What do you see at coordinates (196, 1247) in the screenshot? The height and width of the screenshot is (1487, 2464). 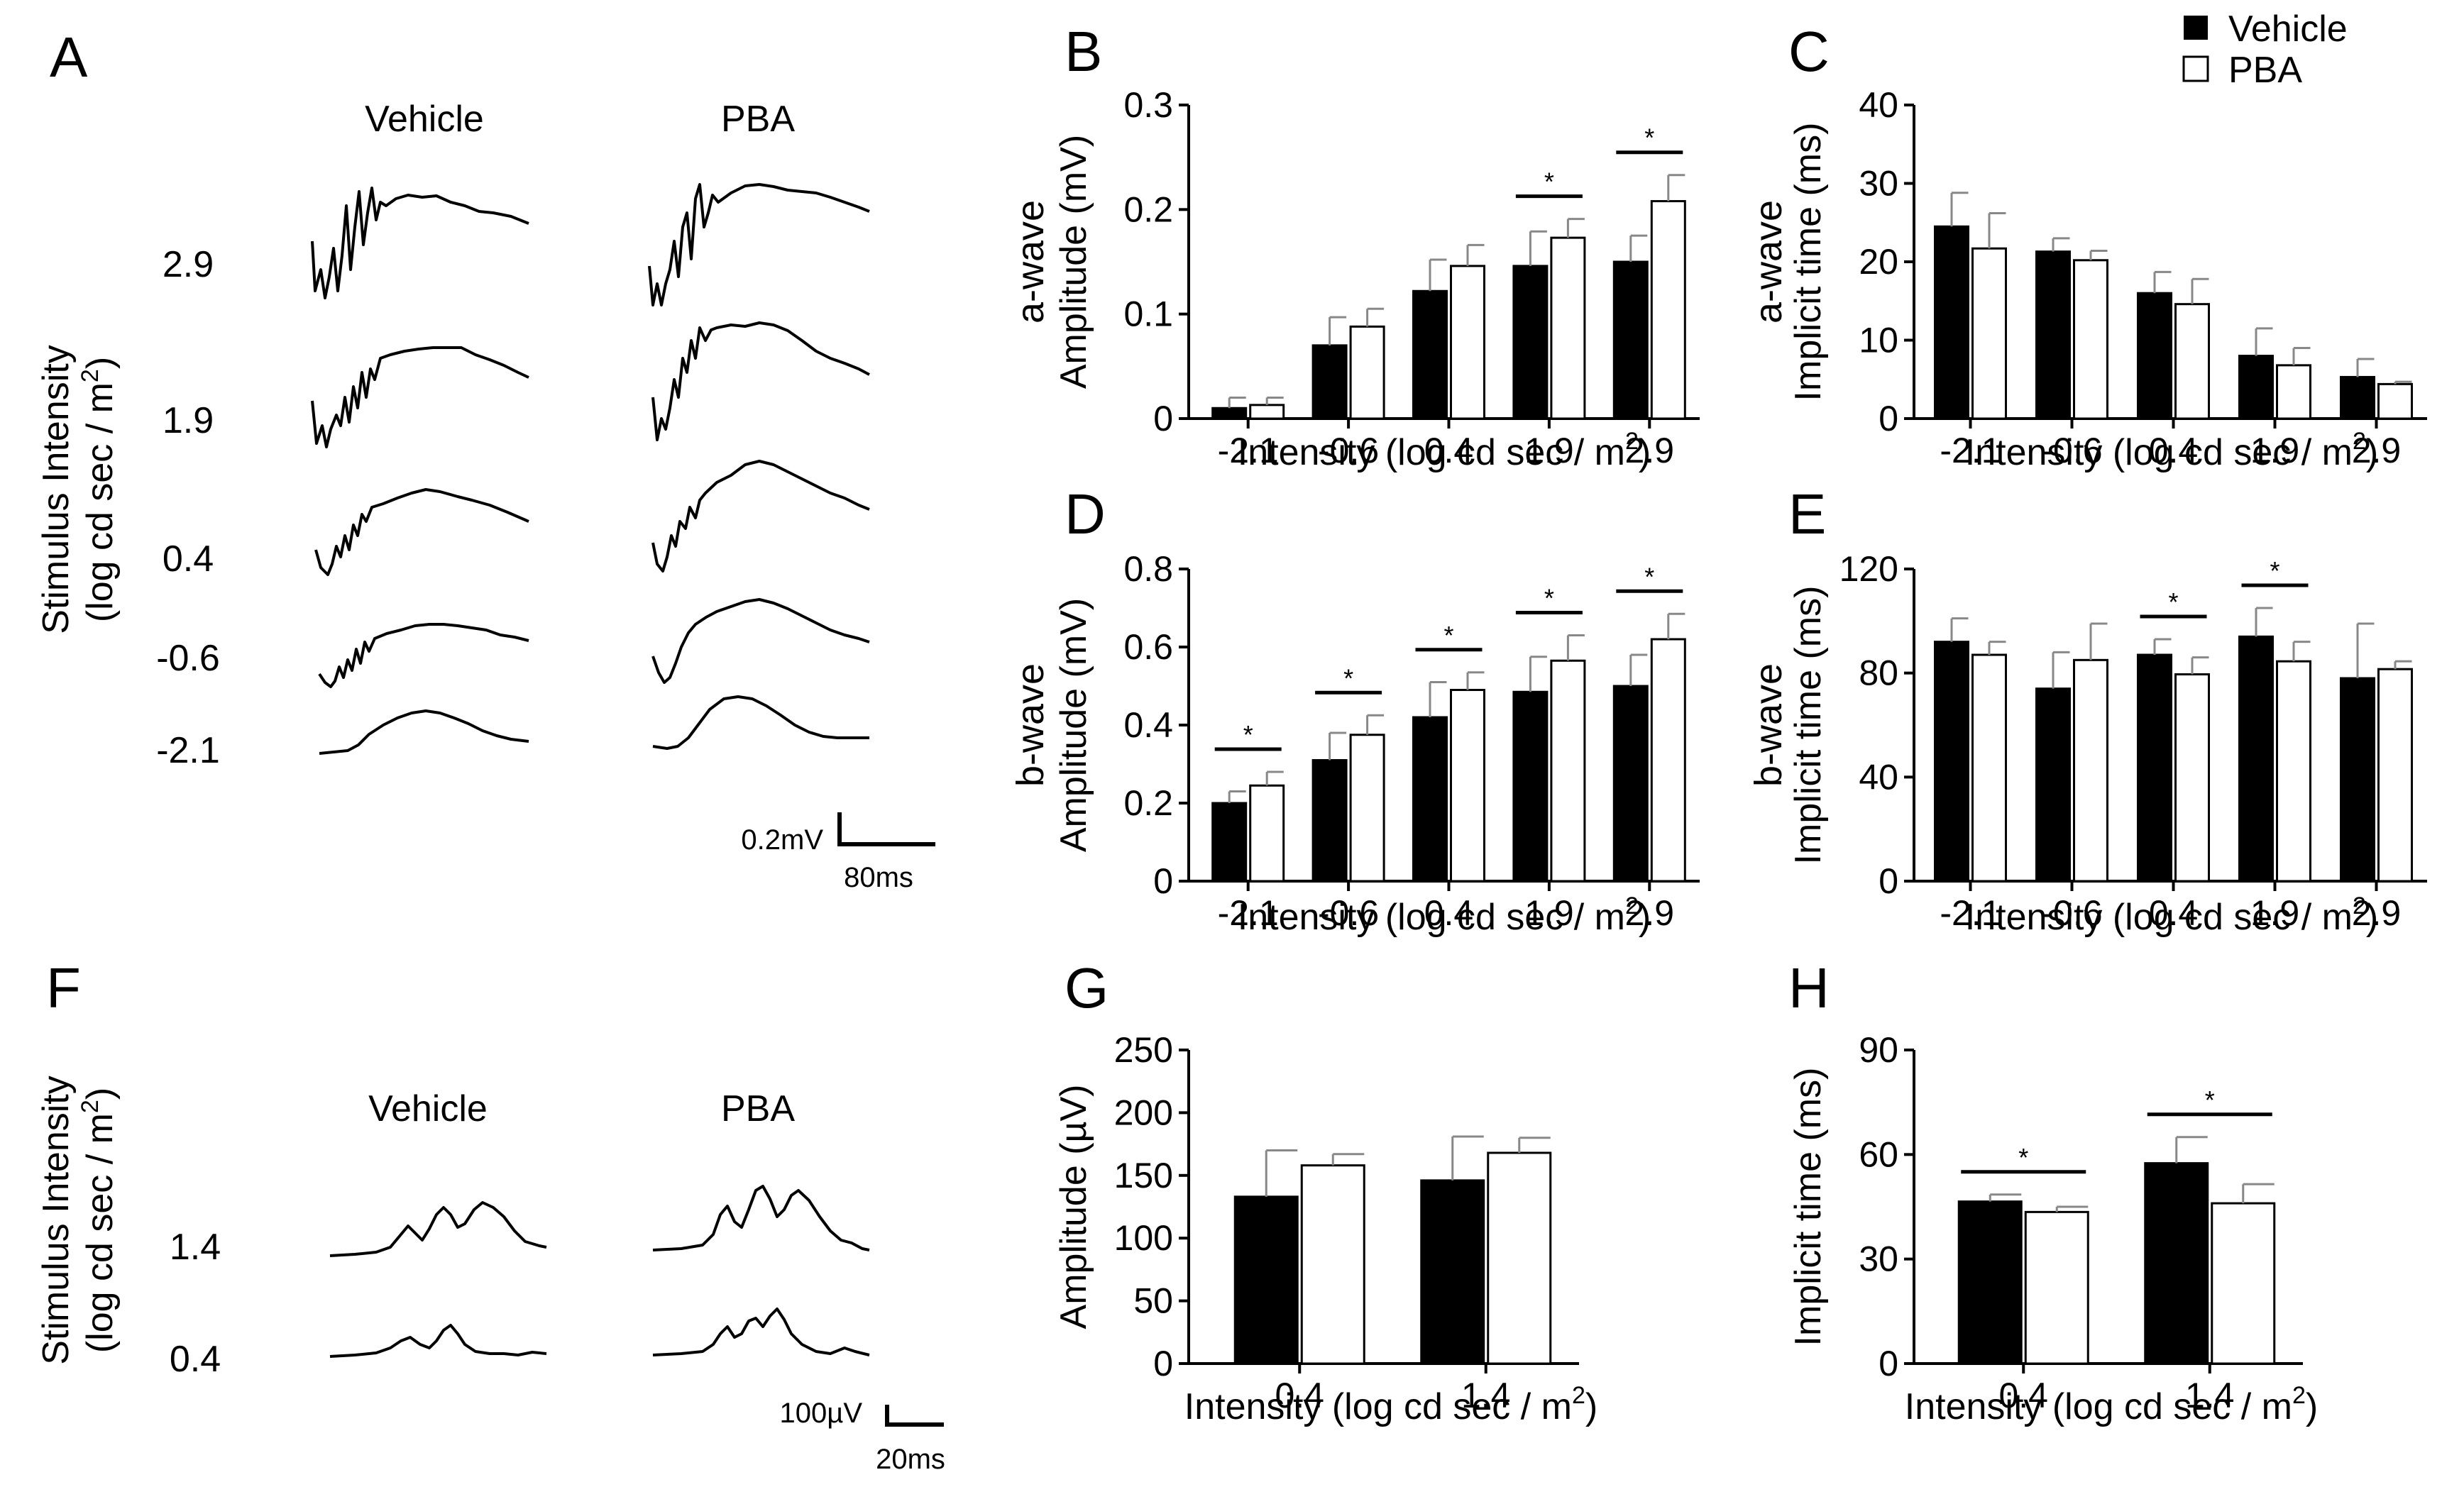 I see `panel-f-row-label: 1.4` at bounding box center [196, 1247].